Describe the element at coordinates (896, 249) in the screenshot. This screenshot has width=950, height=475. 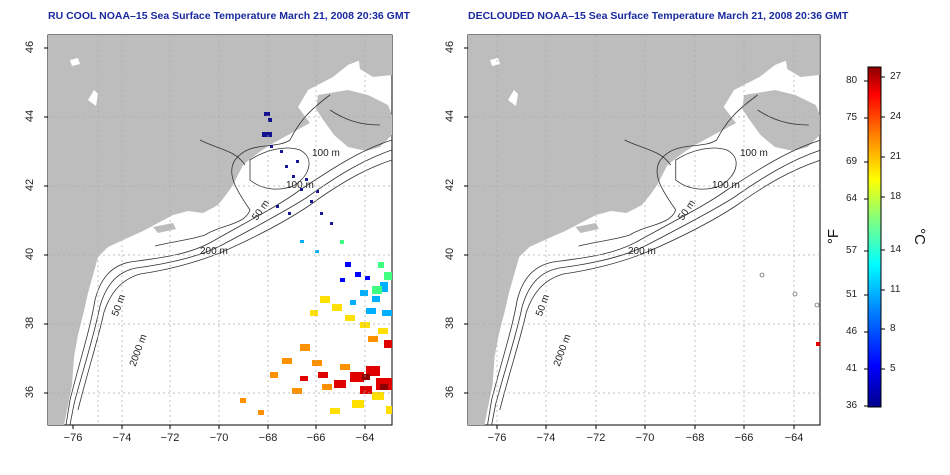
I see `celsius-tick: 14` at that location.